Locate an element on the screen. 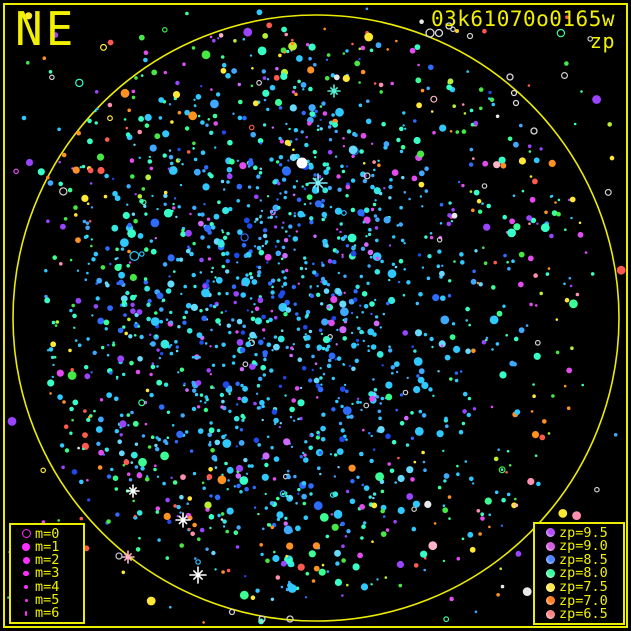 The width and height of the screenshot is (631, 631). m-legend-label: m=4 is located at coordinates (47, 586).